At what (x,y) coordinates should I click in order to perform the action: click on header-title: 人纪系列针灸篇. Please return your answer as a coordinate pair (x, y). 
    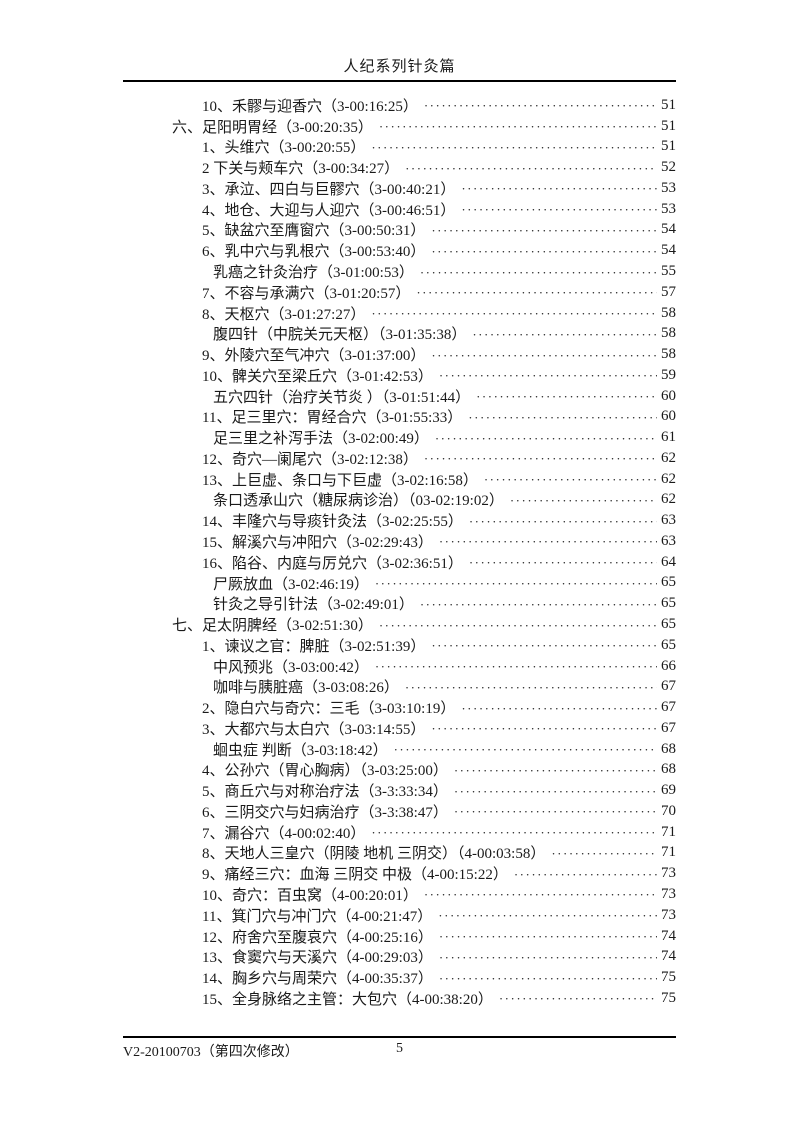
    Looking at the image, I should click on (399, 67).